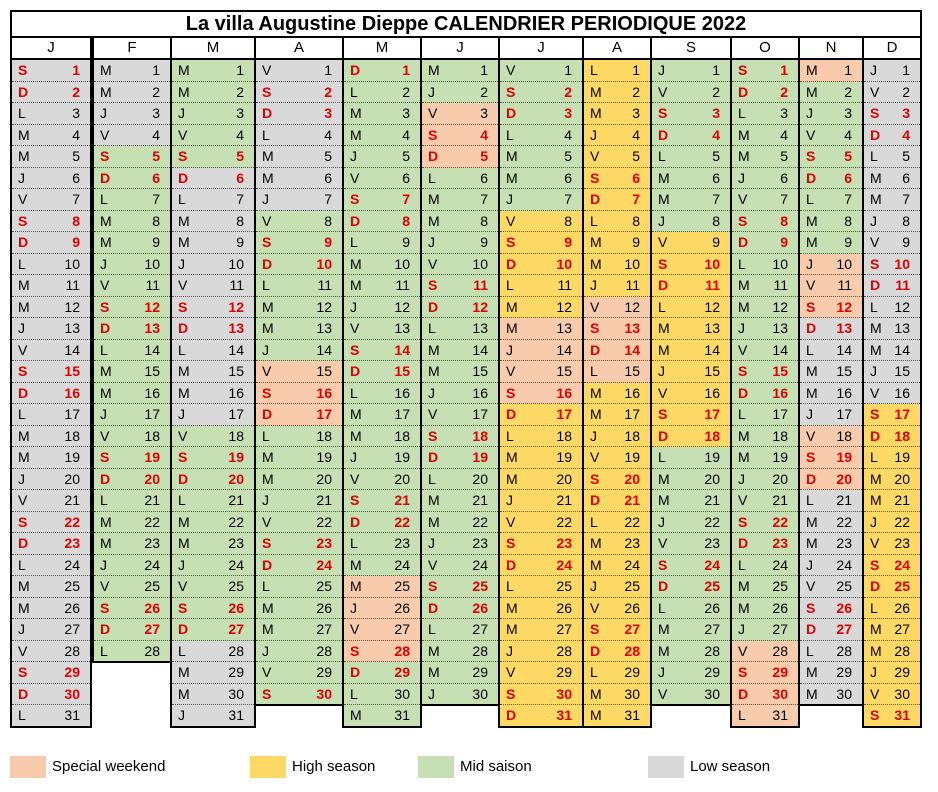 This screenshot has width=938, height=792. What do you see at coordinates (299, 307) in the screenshot?
I see `day-cell: M 12` at bounding box center [299, 307].